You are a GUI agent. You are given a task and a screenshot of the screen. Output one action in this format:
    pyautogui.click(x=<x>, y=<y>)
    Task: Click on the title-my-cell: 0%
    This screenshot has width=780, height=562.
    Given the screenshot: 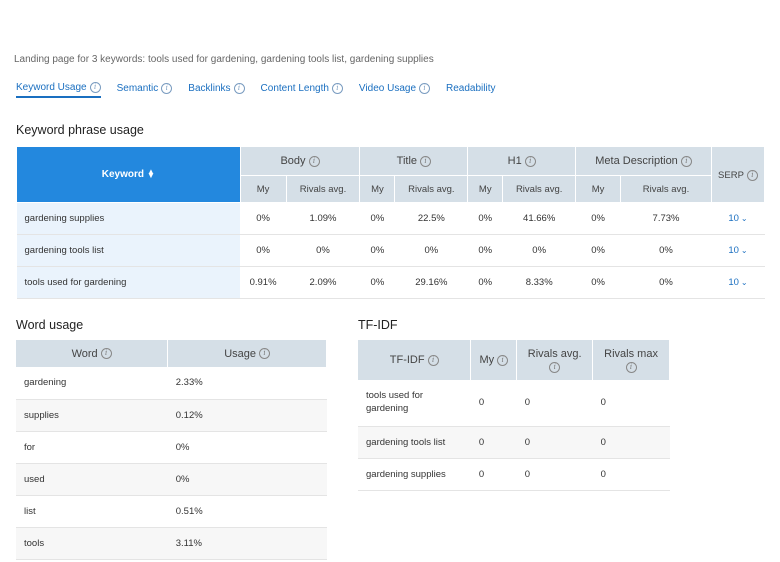 What is the action you would take?
    pyautogui.click(x=377, y=218)
    